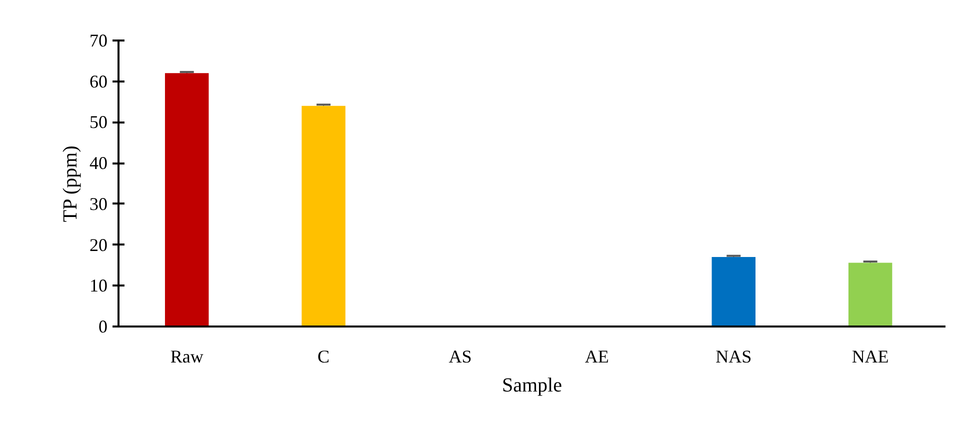 Image resolution: width=958 pixels, height=426 pixels. Describe the element at coordinates (71, 184) in the screenshot. I see `y-axis-title: TP (ppm)` at that location.